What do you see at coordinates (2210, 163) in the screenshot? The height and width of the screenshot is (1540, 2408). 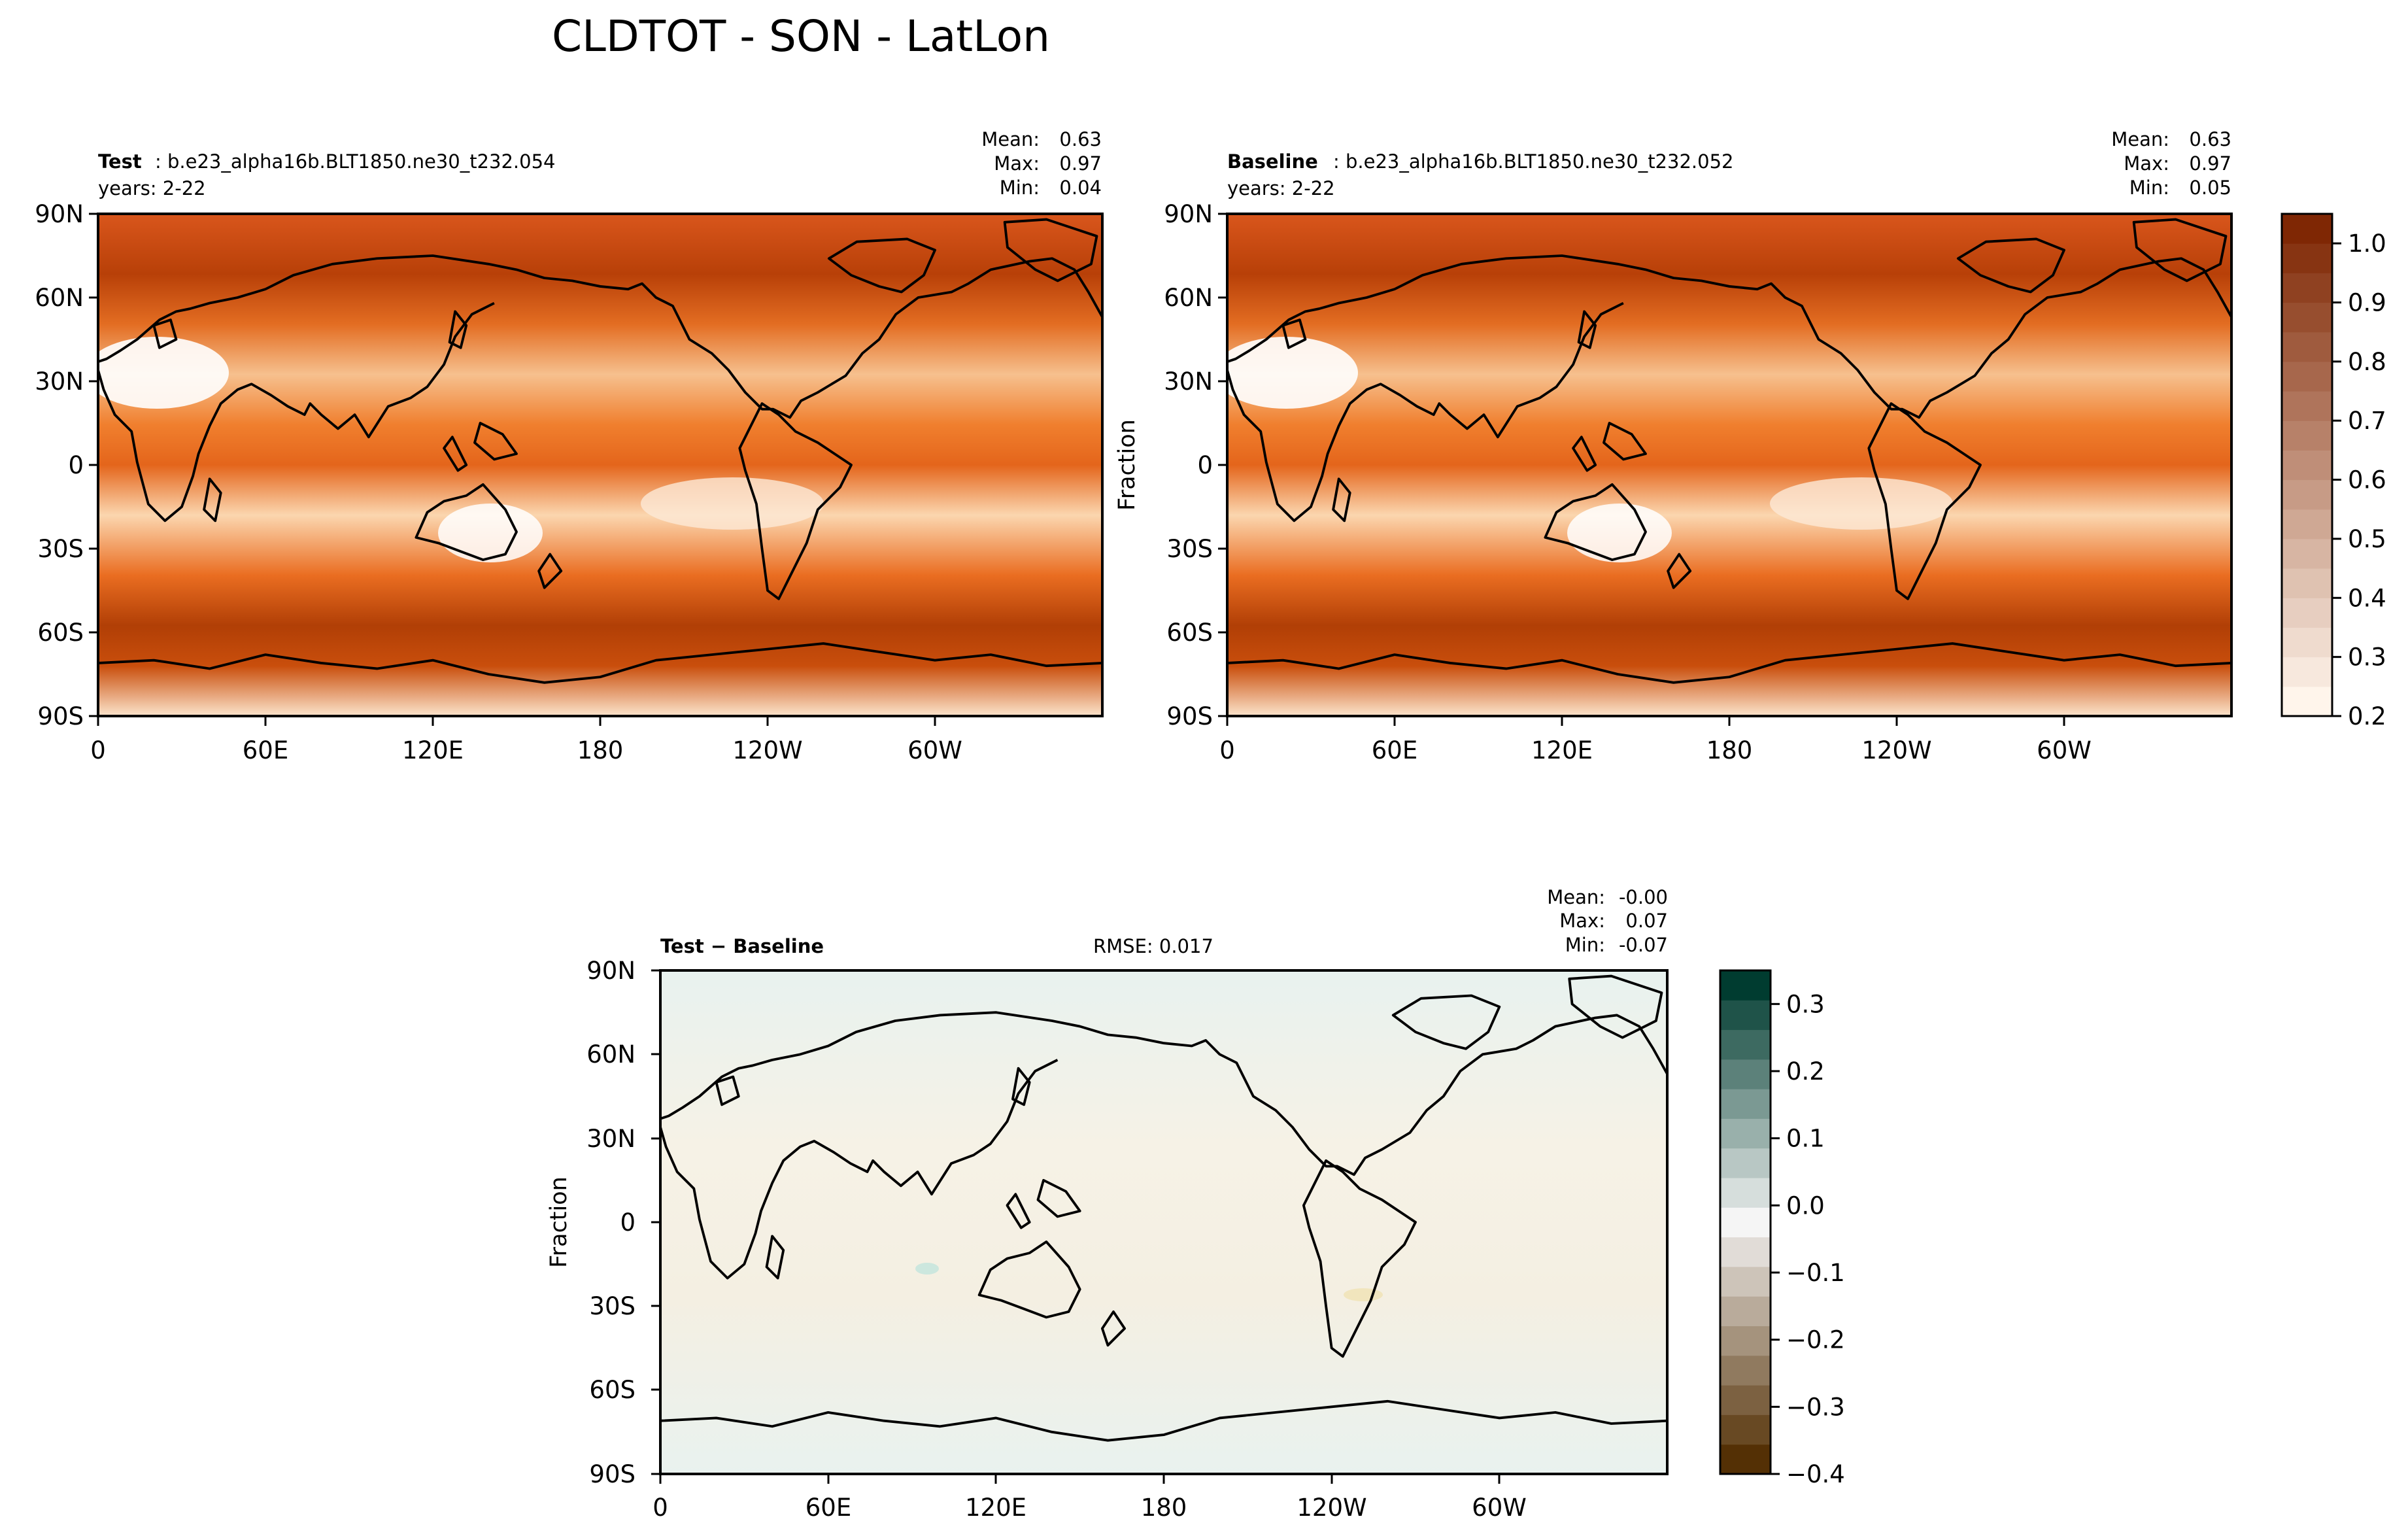 I see `panel-baseline-max-value: 0.97` at bounding box center [2210, 163].